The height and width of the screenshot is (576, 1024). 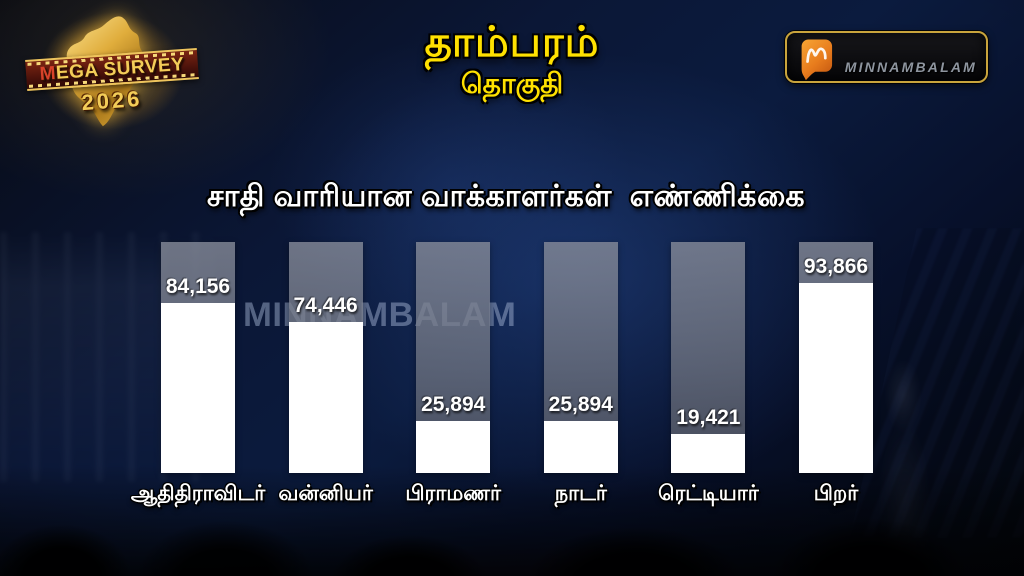 I want to click on minnambalam-m-icon, so click(x=817, y=60).